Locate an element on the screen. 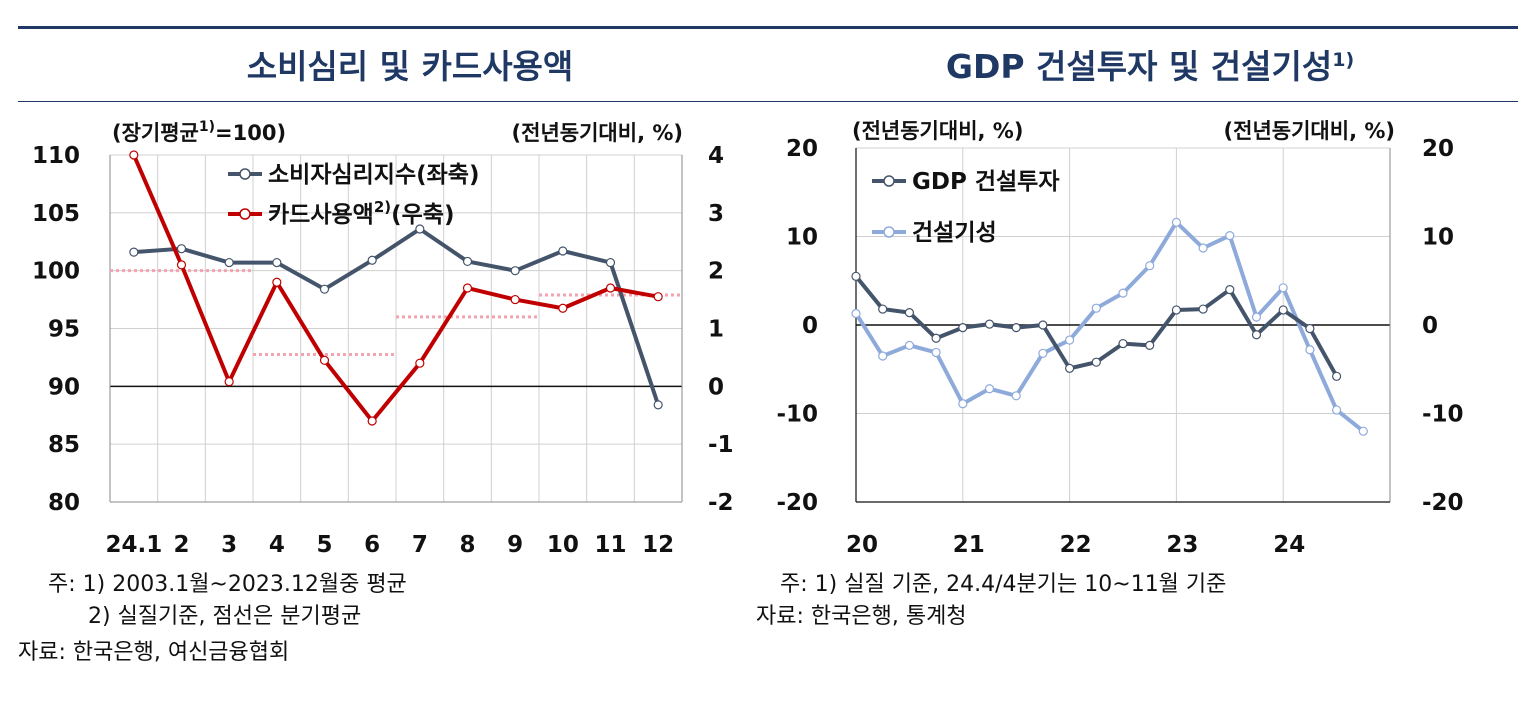 Image resolution: width=1540 pixels, height=702 pixels. y-right-tick-label: 10 is located at coordinates (1438, 238).